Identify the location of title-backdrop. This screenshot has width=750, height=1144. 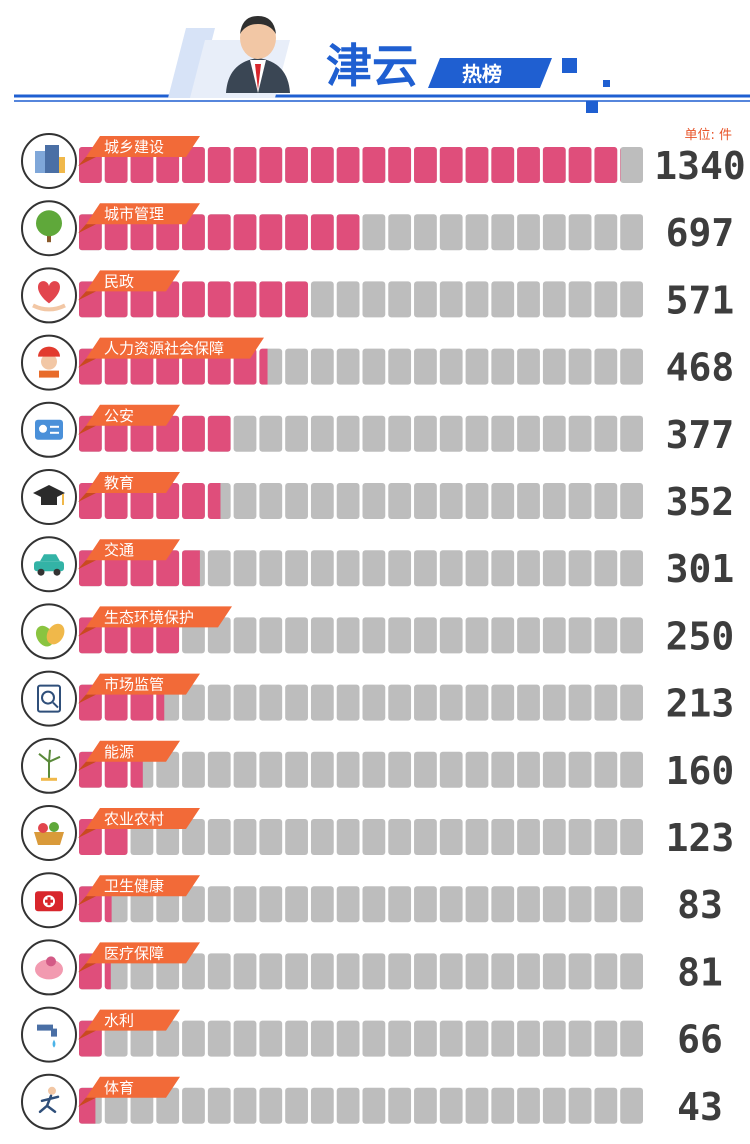
(387, 65).